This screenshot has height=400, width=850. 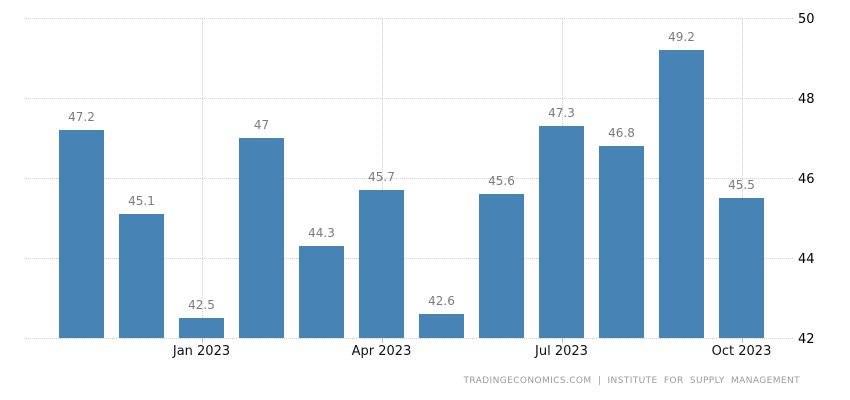 I want to click on bar-value-label: 45.6, so click(x=501, y=181).